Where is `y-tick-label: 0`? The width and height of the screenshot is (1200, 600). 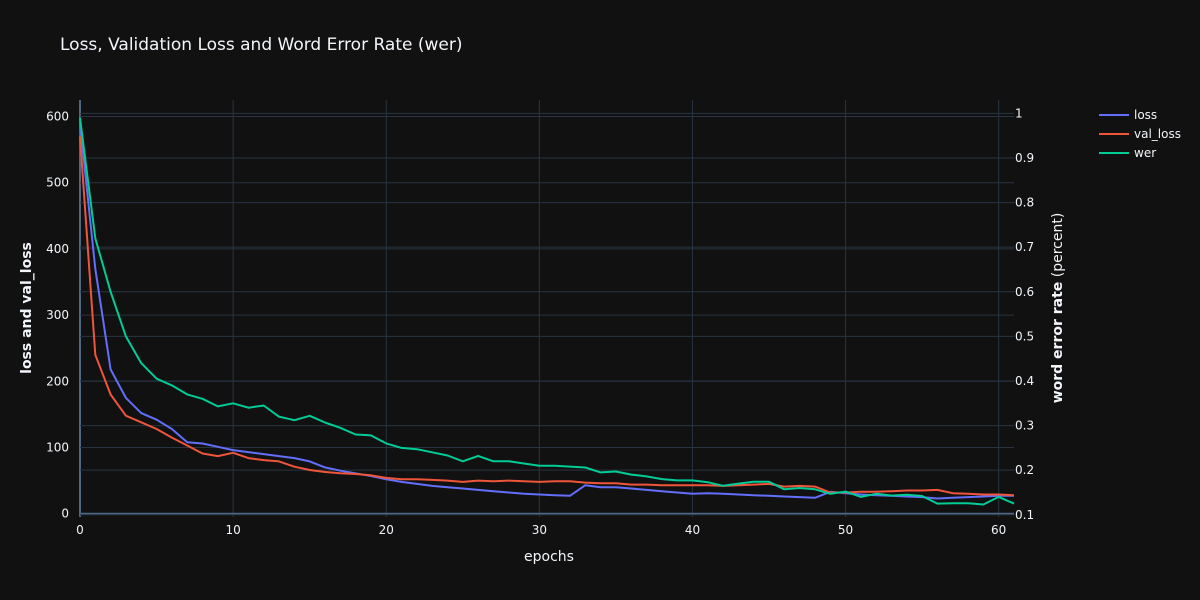 y-tick-label: 0 is located at coordinates (65, 514).